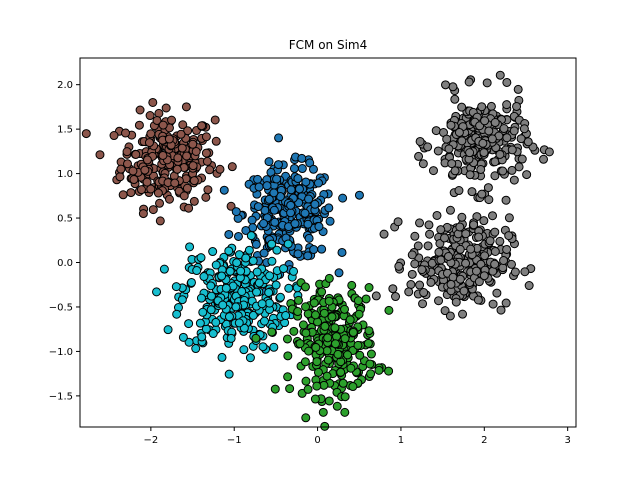  I want to click on x-tick-label: 2, so click(484, 440).